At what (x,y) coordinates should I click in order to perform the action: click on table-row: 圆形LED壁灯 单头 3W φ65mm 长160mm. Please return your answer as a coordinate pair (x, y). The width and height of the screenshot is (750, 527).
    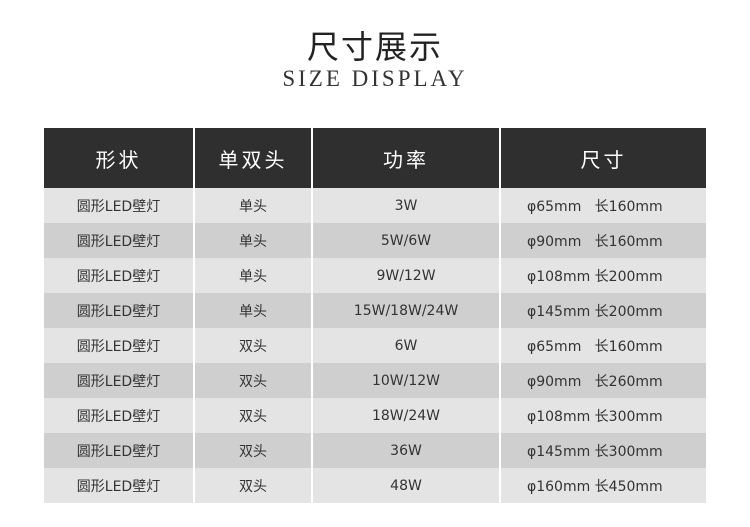
    Looking at the image, I should click on (375, 205).